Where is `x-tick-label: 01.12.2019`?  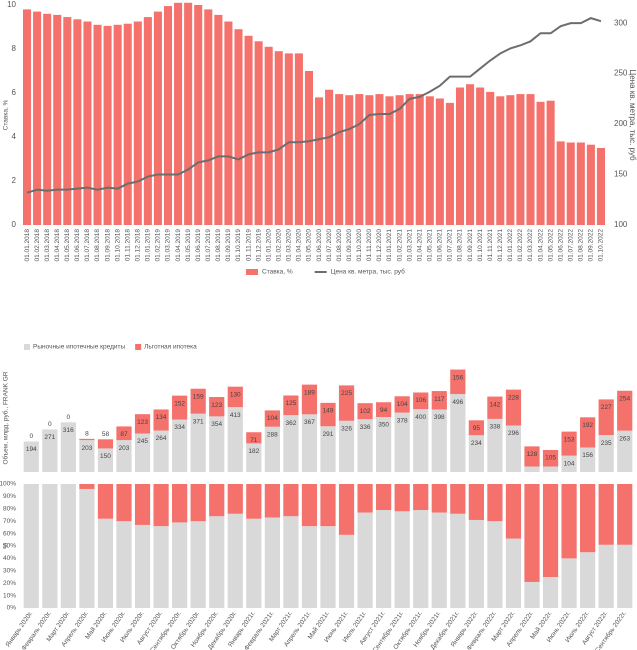
x-tick-label: 01.12.2019 is located at coordinates (258, 245).